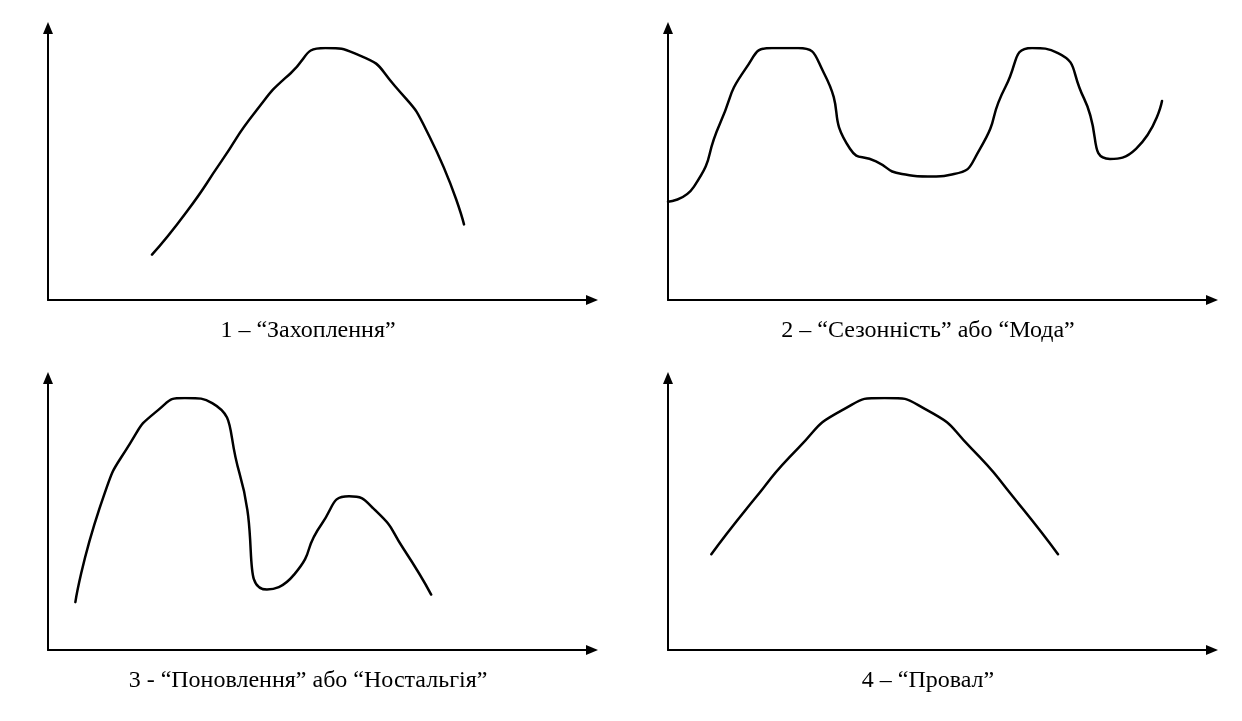 Image resolution: width=1242 pixels, height=721 pixels. What do you see at coordinates (928, 329) in the screenshot?
I see `text: 2 – “Сезонність” або “Мода”` at bounding box center [928, 329].